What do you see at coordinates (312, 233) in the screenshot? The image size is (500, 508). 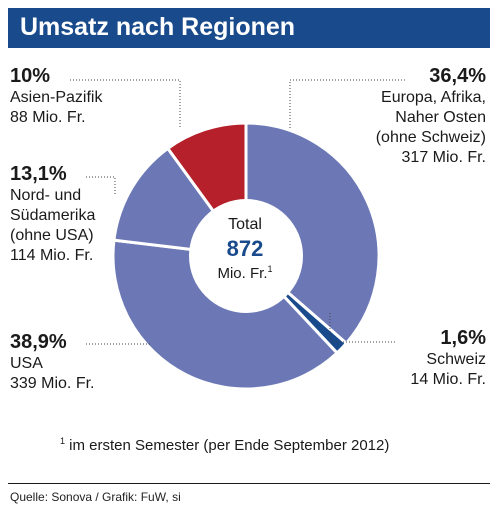 I see `slice-europa` at bounding box center [312, 233].